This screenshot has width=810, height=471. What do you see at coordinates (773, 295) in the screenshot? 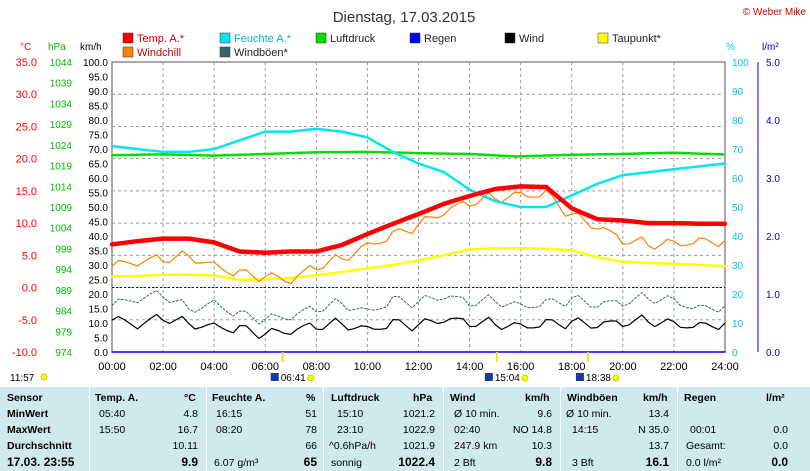
I see `rain-tick-label: 1.0` at bounding box center [773, 295].